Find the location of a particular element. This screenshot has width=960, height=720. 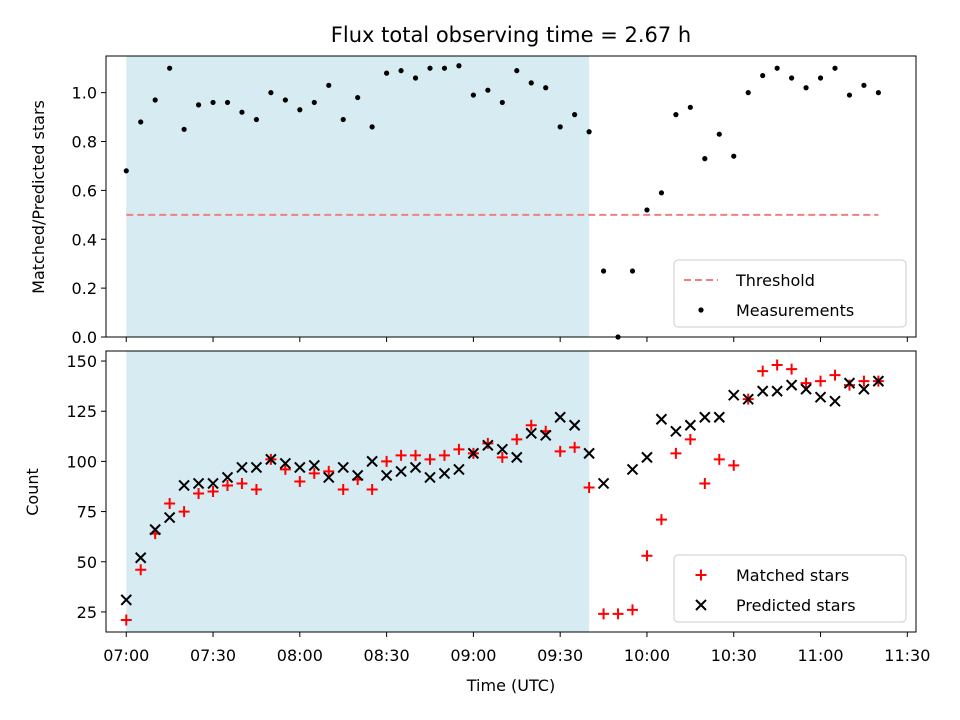

y-tick-label: 25 is located at coordinates (87, 612).